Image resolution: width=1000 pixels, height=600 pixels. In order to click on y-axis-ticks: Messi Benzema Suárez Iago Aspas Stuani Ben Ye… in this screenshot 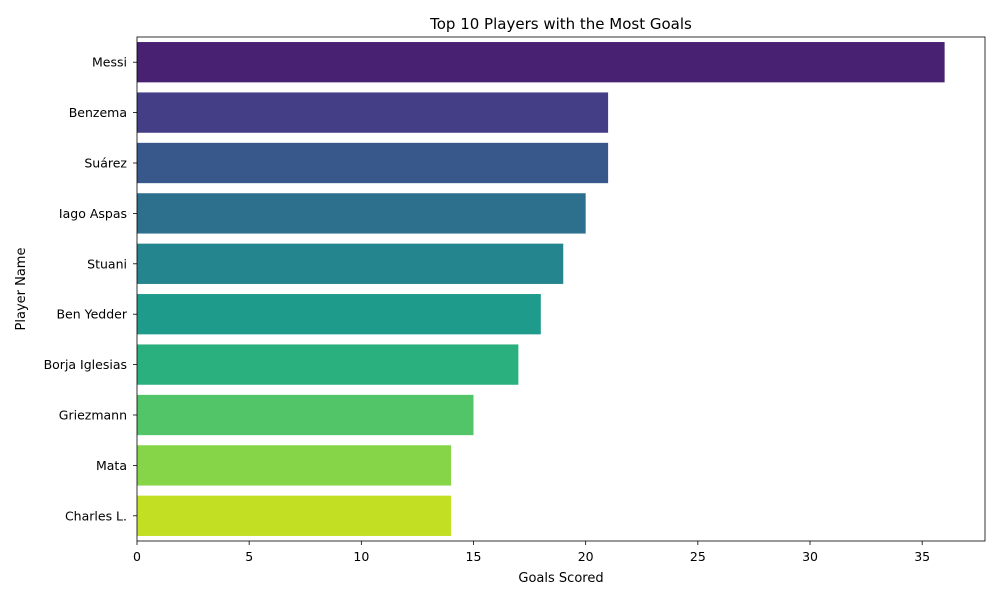, I will do `click(90, 289)`.